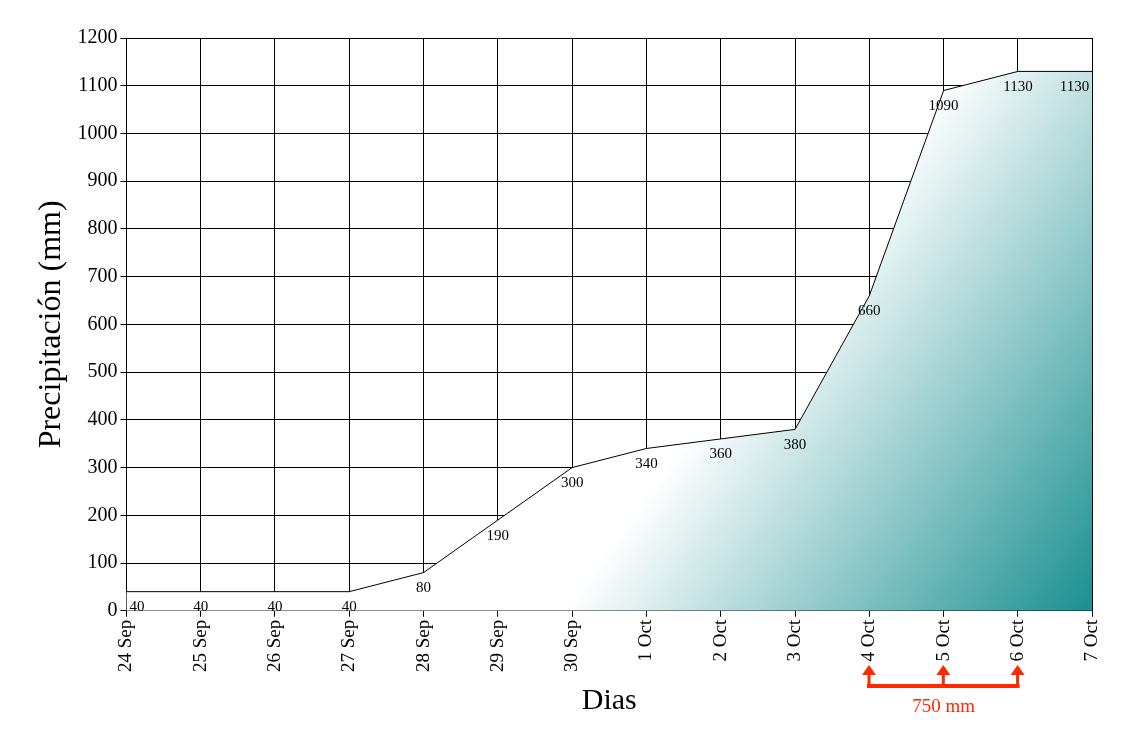  I want to click on y-tick-label: 800, so click(102, 227).